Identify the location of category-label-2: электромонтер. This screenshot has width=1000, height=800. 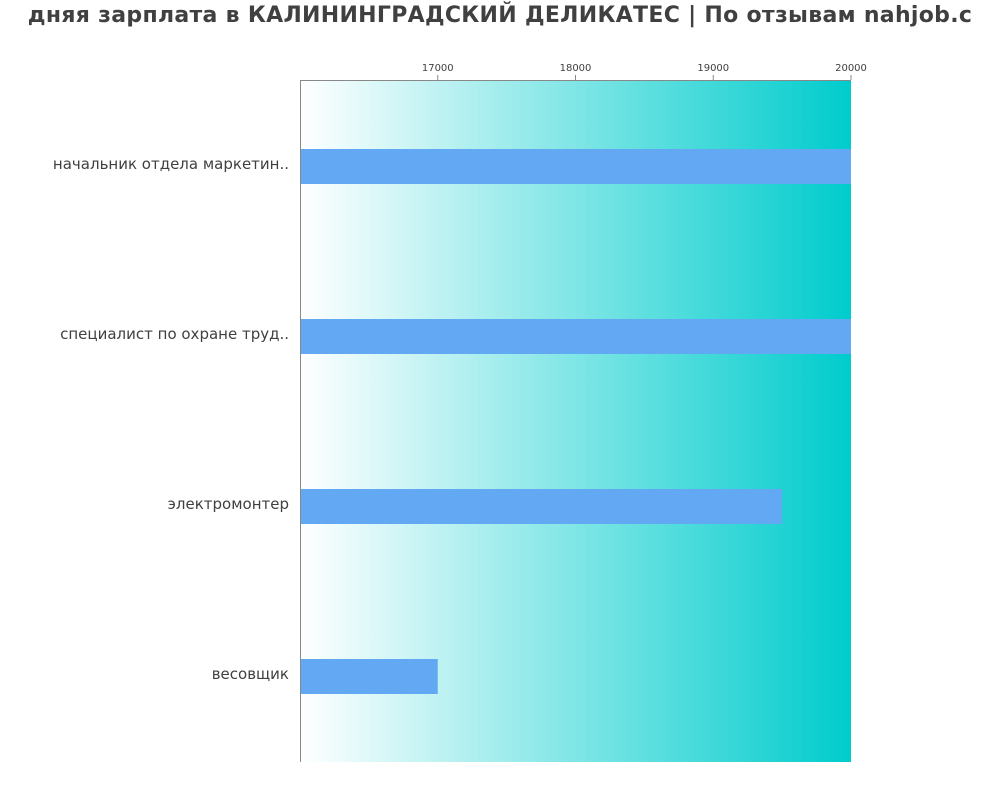
(228, 504).